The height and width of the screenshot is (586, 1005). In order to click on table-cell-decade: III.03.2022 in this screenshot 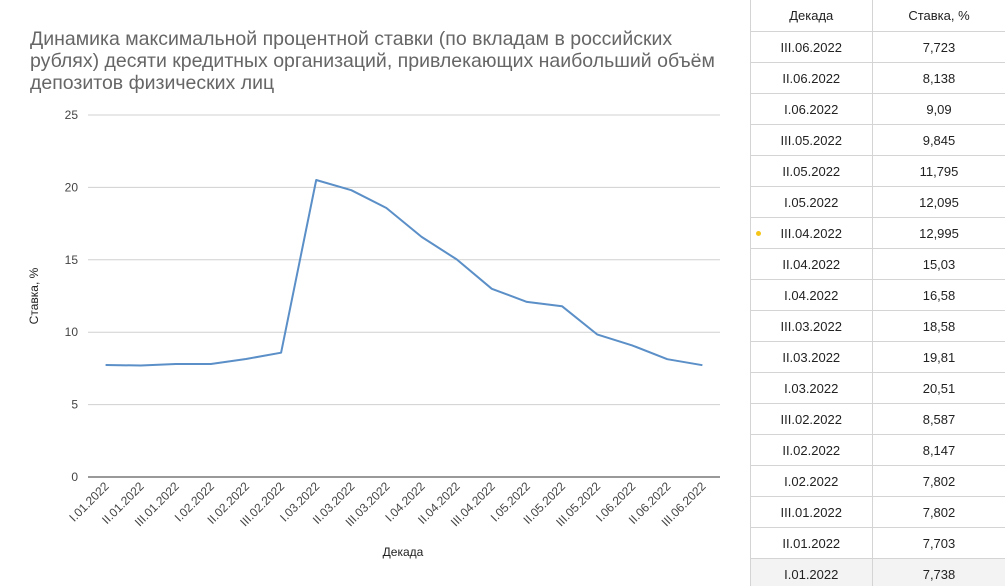, I will do `click(812, 326)`.